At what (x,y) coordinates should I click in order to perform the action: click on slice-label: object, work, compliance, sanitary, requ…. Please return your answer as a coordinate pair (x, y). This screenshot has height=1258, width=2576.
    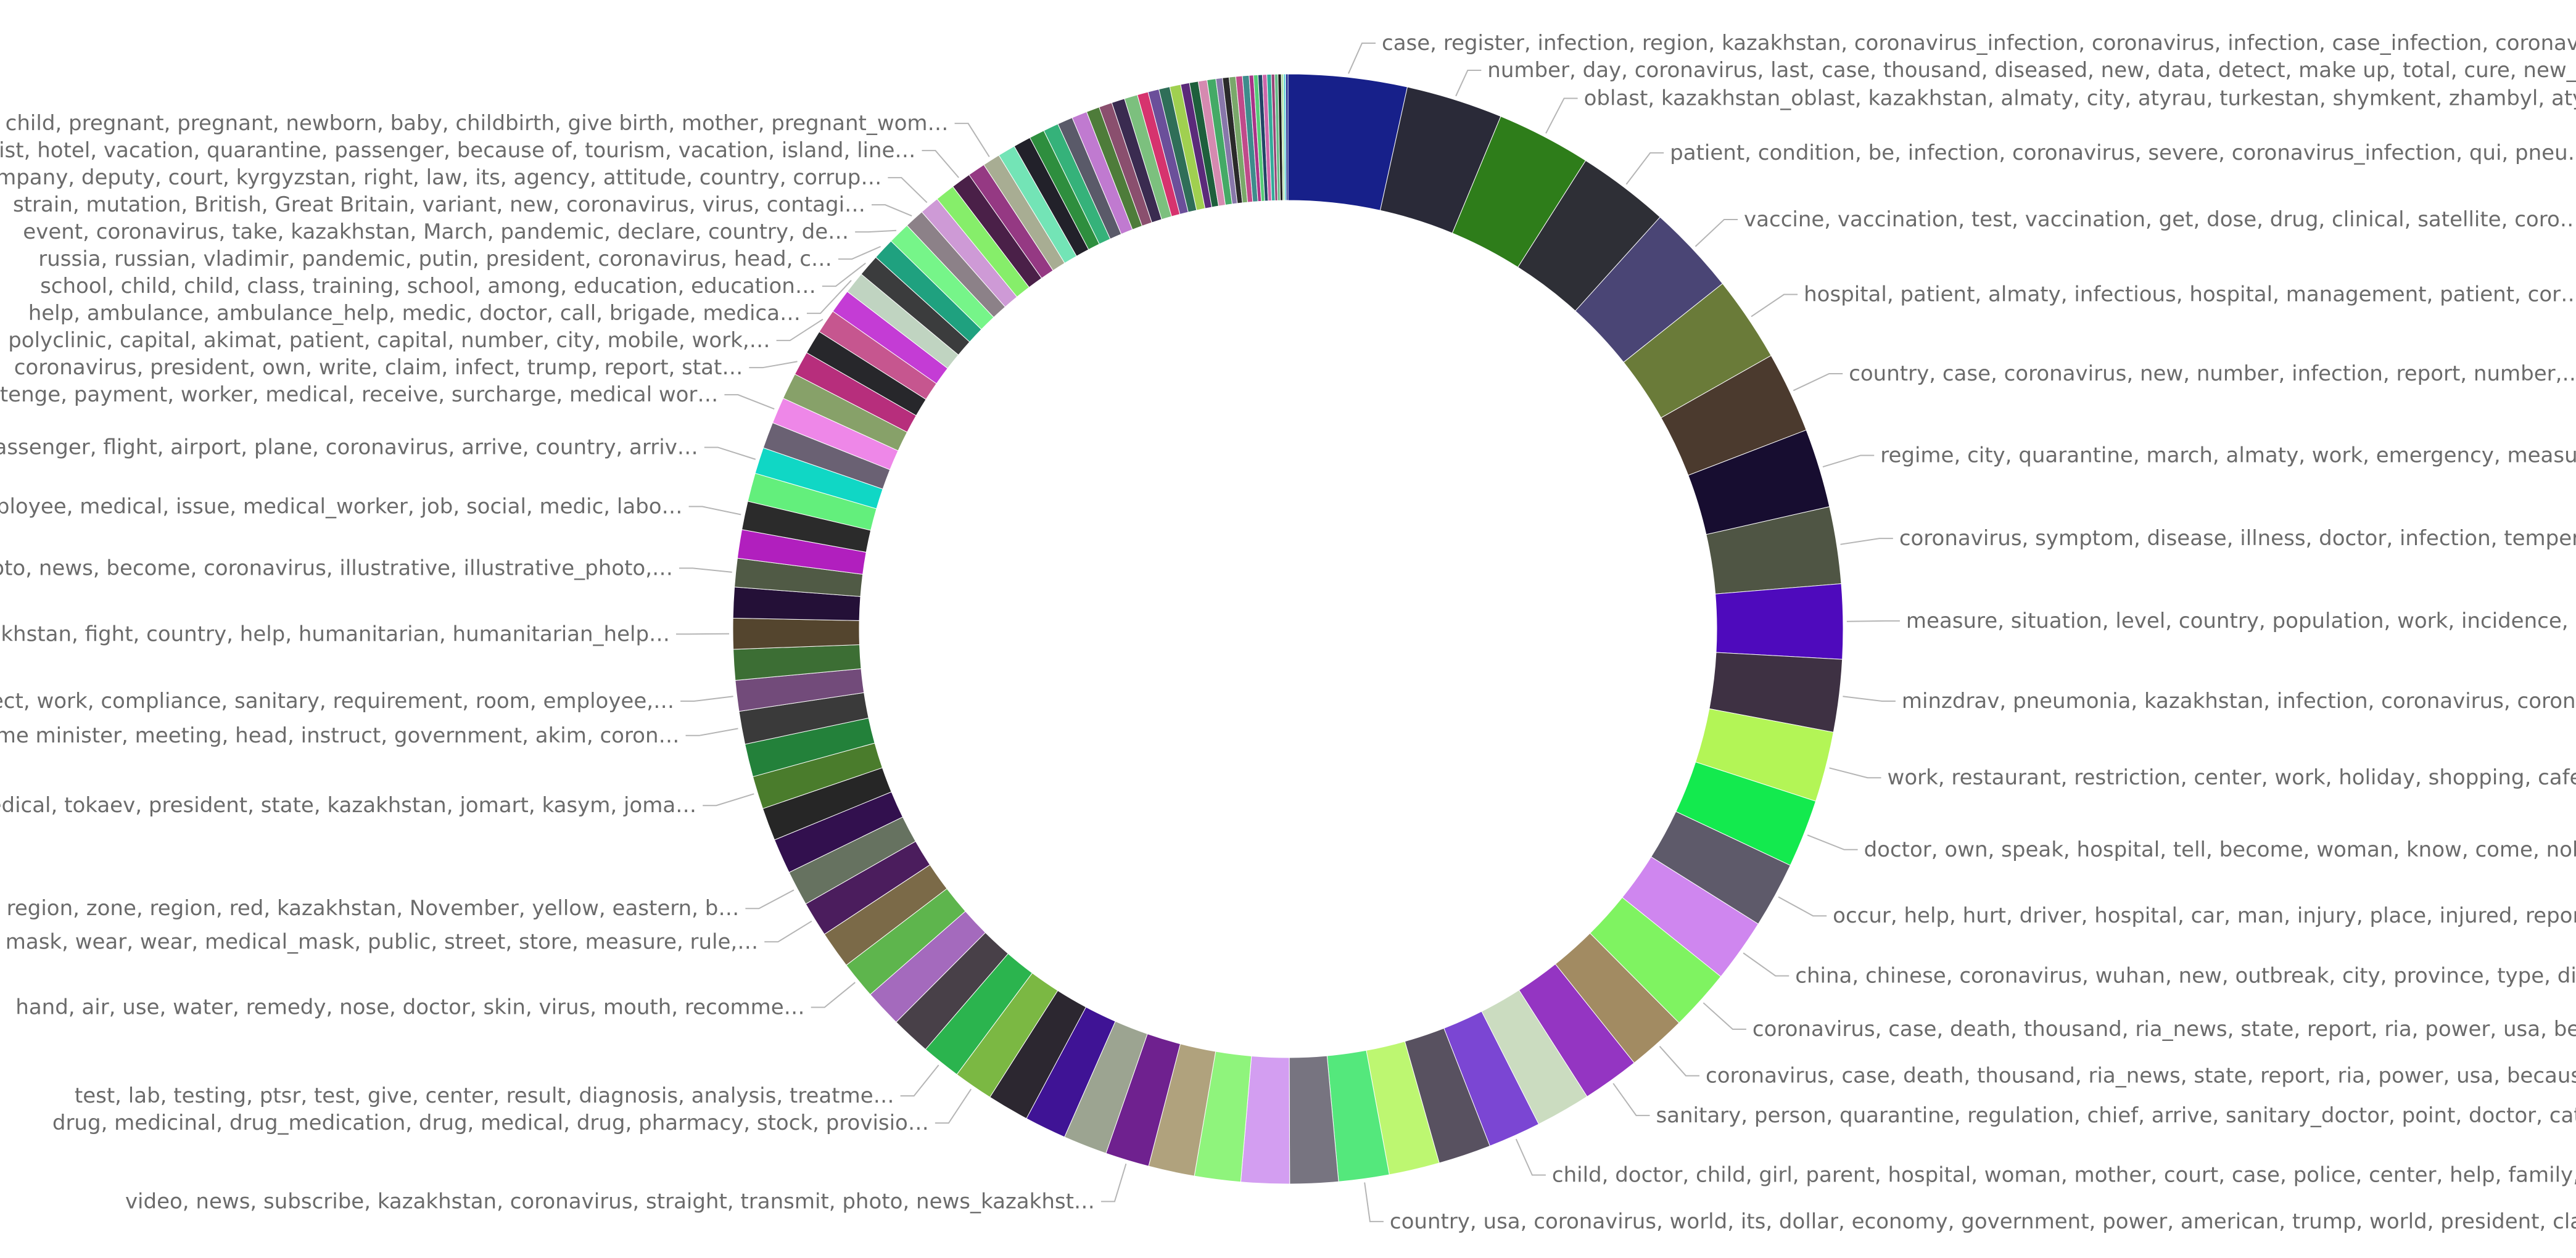
    Looking at the image, I should click on (337, 701).